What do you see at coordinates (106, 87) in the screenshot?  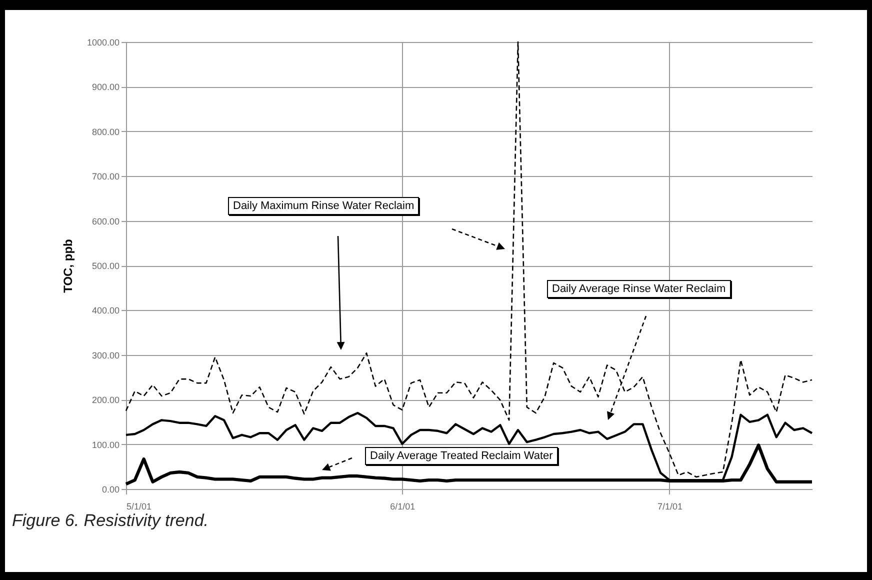 I see `y-tick-label: 900.00` at bounding box center [106, 87].